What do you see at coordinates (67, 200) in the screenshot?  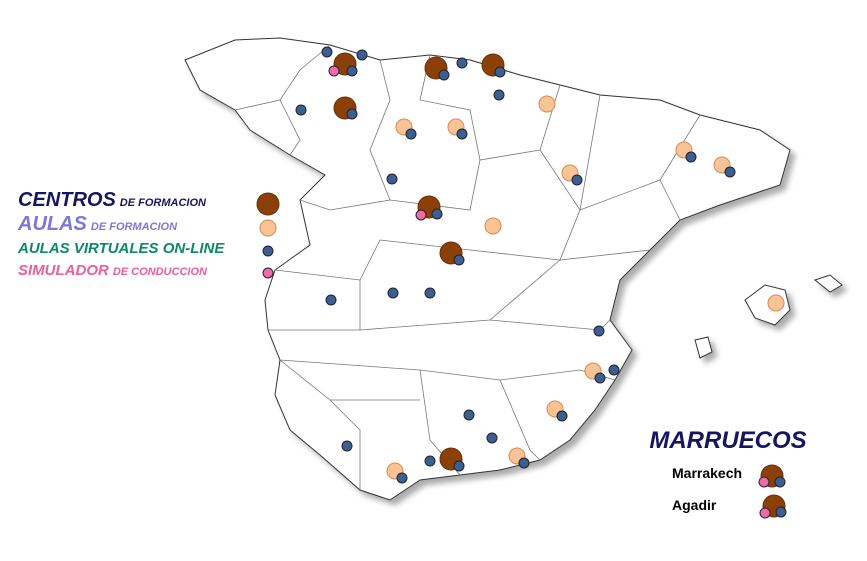 I see `legend-main: CENTROS` at bounding box center [67, 200].